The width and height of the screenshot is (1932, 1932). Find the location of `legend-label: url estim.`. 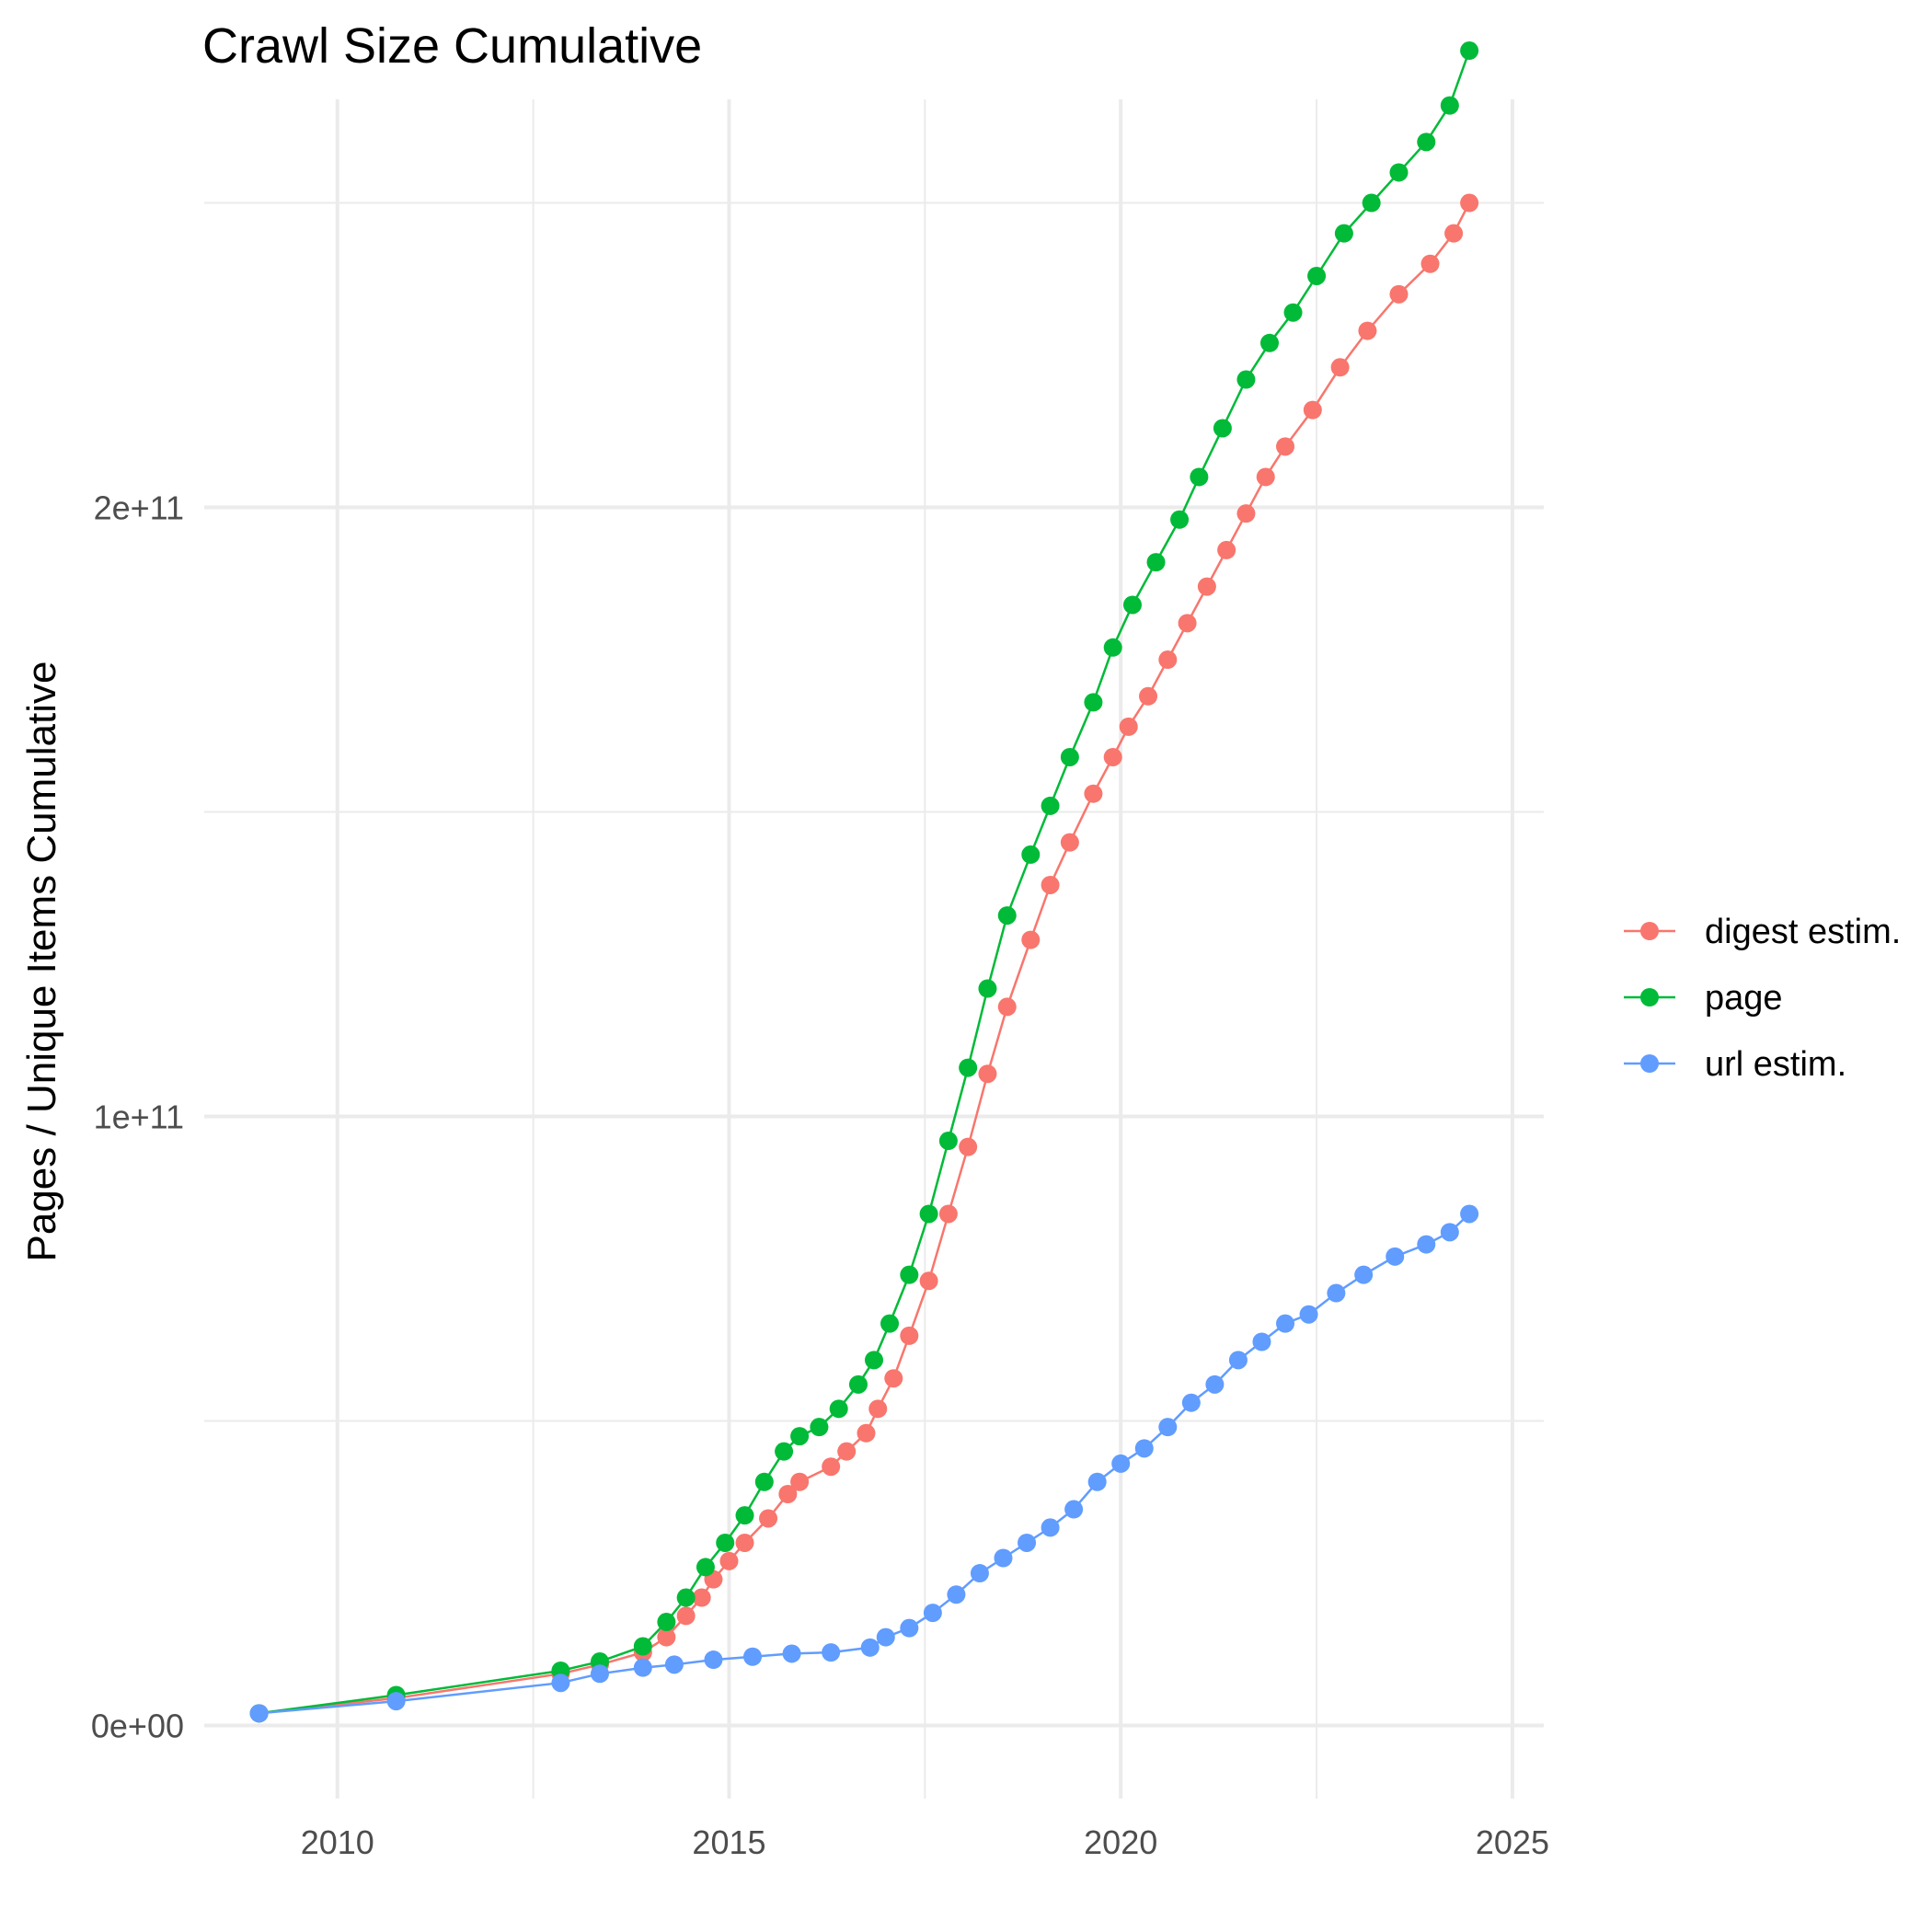

legend-label: url estim. is located at coordinates (1775, 1064).